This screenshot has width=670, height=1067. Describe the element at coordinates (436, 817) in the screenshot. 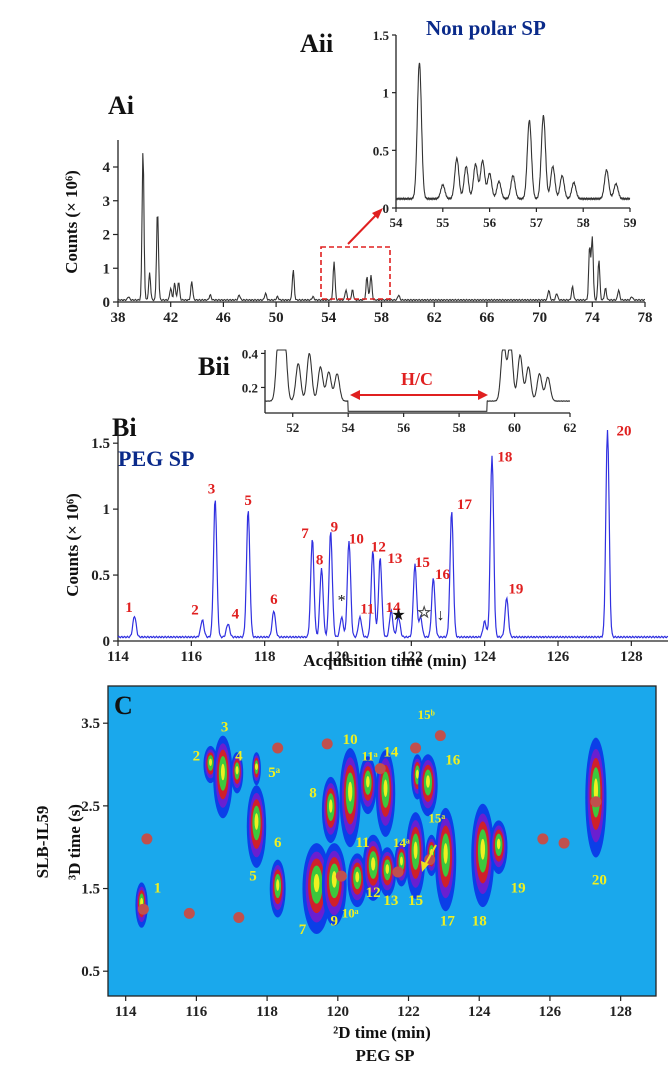

I see `peak-label: 15ᵃ` at that location.